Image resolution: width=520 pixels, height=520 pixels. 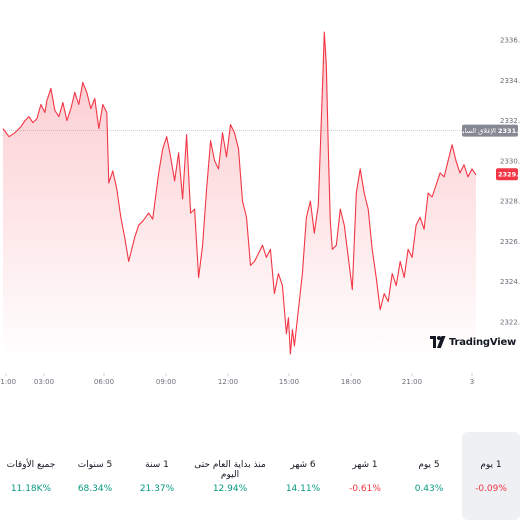 What do you see at coordinates (510, 121) in the screenshot?
I see `y-tick-label: 2332.00` at bounding box center [510, 121].